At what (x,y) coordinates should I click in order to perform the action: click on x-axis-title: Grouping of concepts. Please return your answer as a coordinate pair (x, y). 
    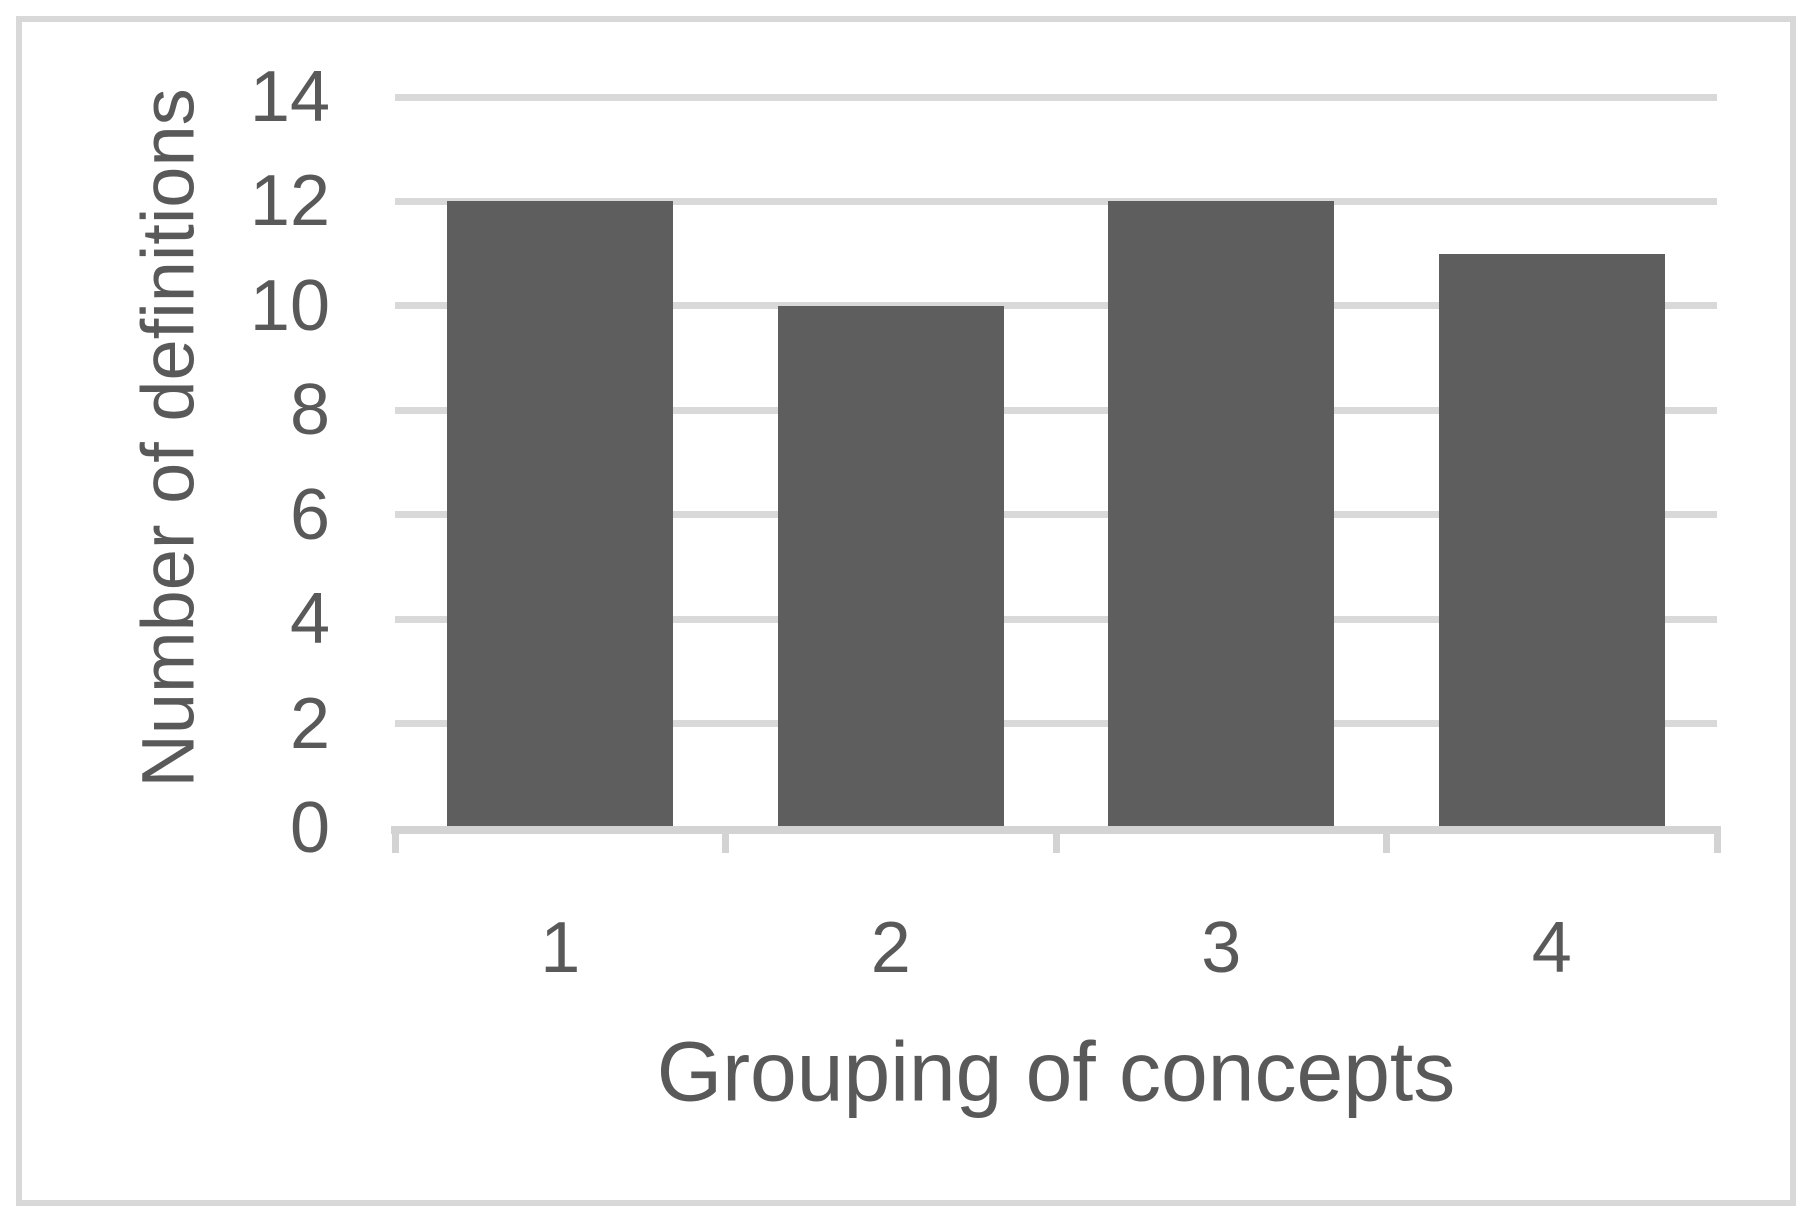
    Looking at the image, I should click on (1056, 1071).